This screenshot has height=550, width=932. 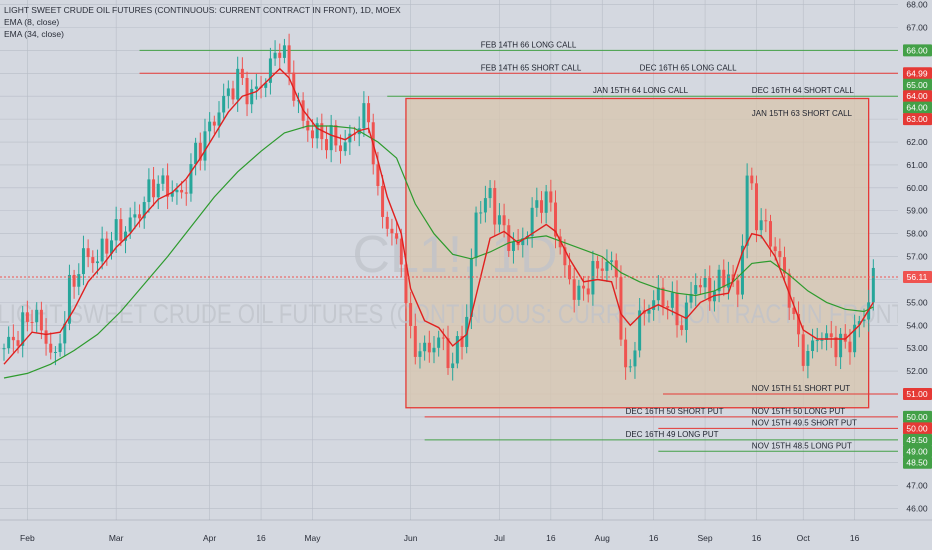 I want to click on level-price-tag: 50.00, so click(x=917, y=428).